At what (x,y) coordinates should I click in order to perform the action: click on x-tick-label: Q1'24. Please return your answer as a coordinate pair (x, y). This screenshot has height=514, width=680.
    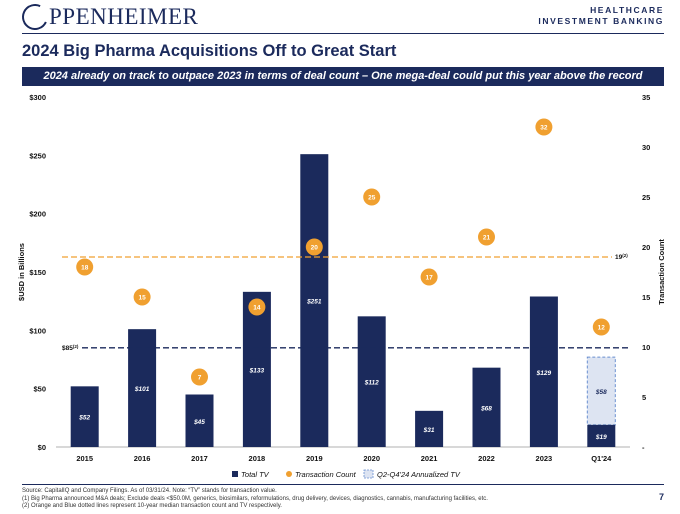
    Looking at the image, I should click on (601, 458).